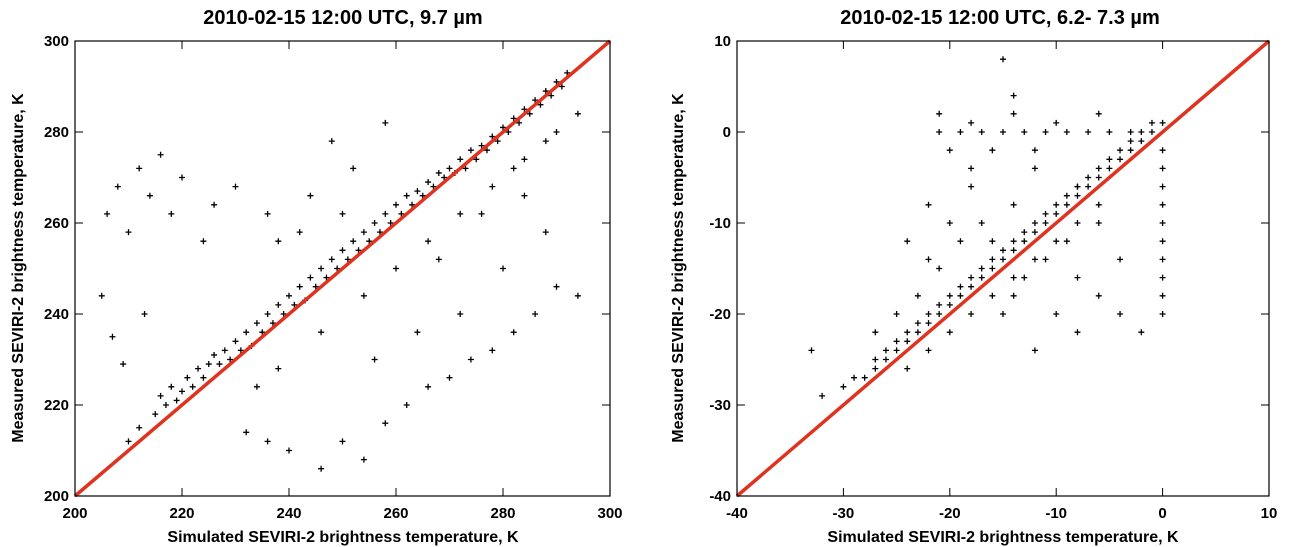 The width and height of the screenshot is (1289, 547). I want to click on right-y-tick-label: 0, so click(727, 132).